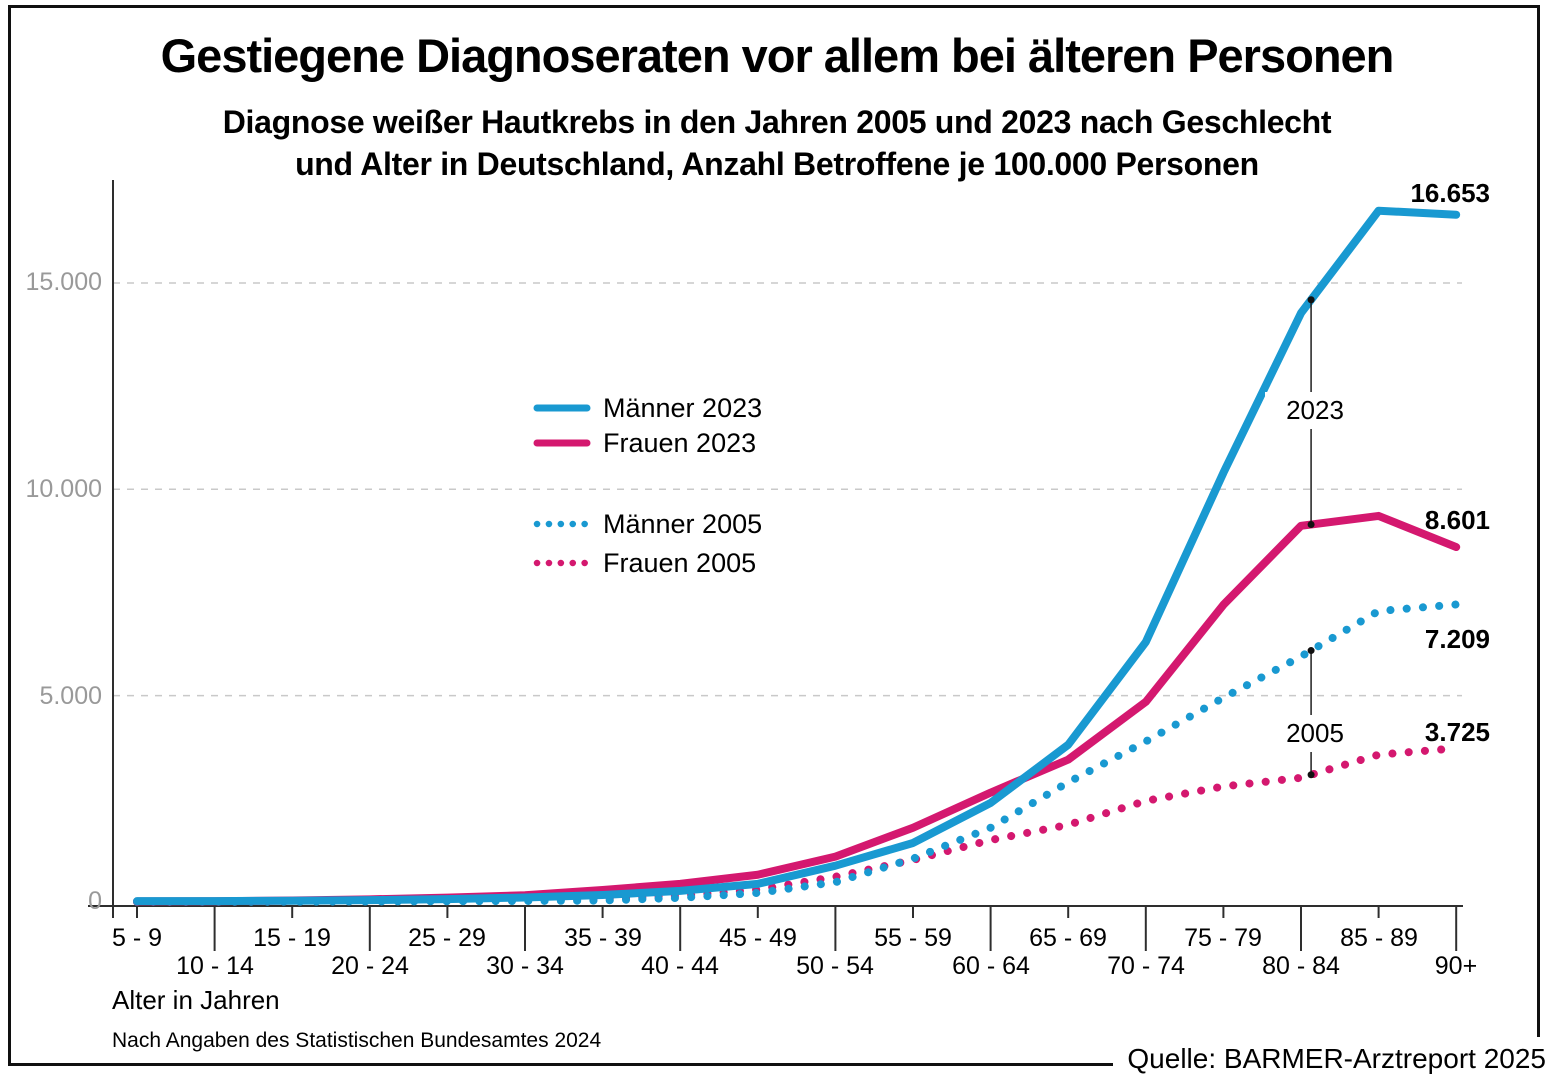 The height and width of the screenshot is (1080, 1554). Describe the element at coordinates (1315, 733) in the screenshot. I see `gap-label-2005: 2005` at that location.